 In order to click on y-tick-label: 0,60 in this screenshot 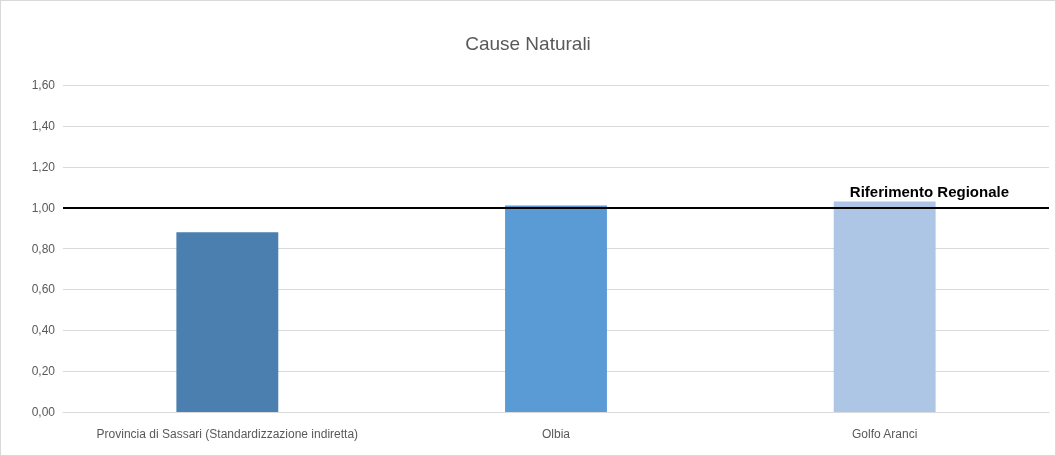, I will do `click(43, 289)`.